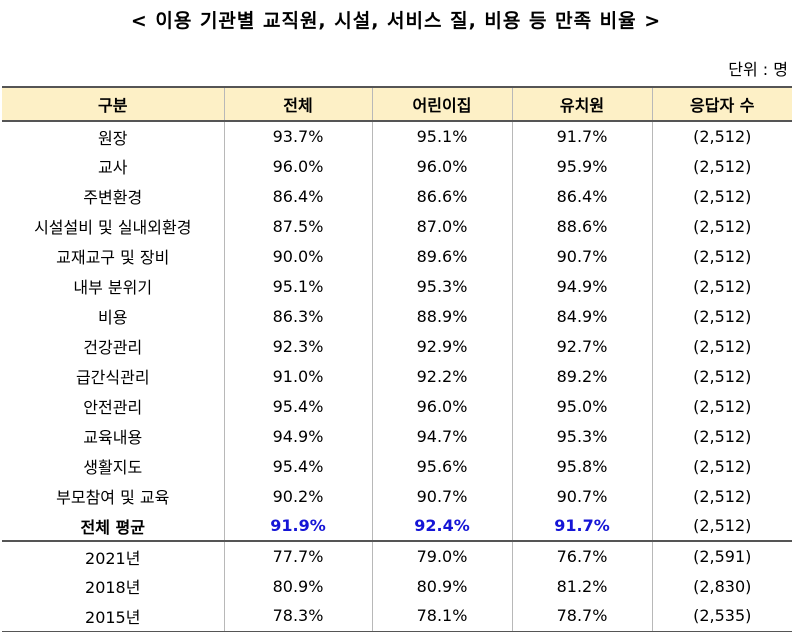  What do you see at coordinates (581, 466) in the screenshot?
I see `cell-kindergarten: 95.8%` at bounding box center [581, 466].